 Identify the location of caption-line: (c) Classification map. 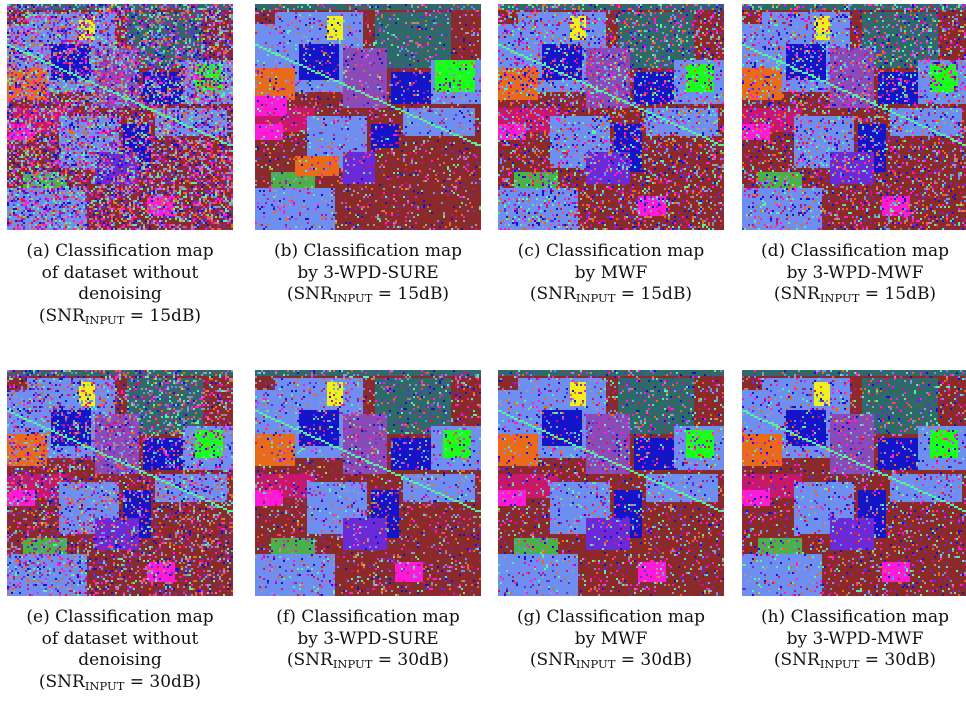
(611, 251).